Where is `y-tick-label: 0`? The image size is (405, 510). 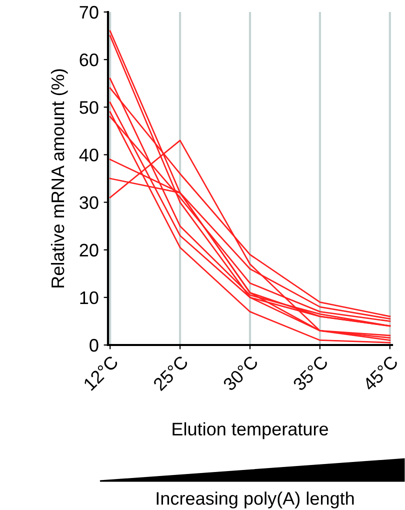
y-tick-label: 0 is located at coordinates (94, 345).